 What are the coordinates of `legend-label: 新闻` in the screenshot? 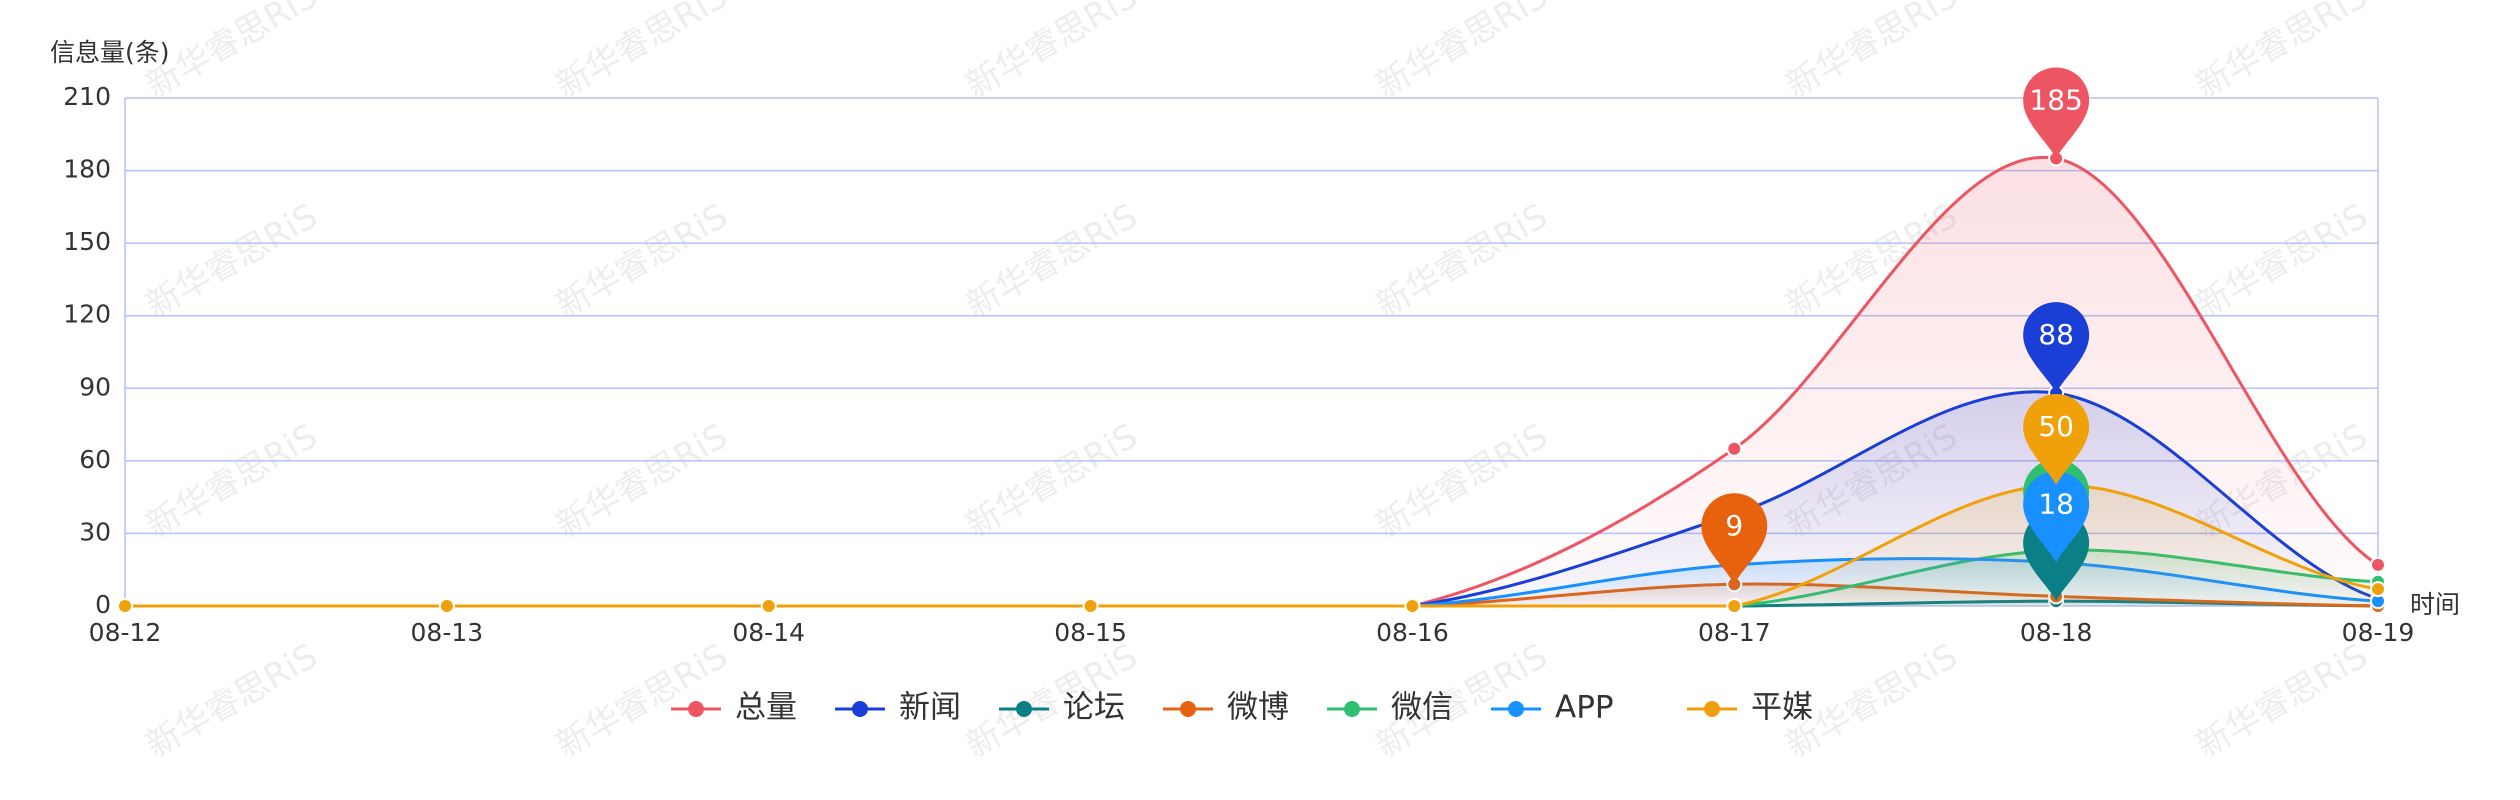 It's located at (930, 708).